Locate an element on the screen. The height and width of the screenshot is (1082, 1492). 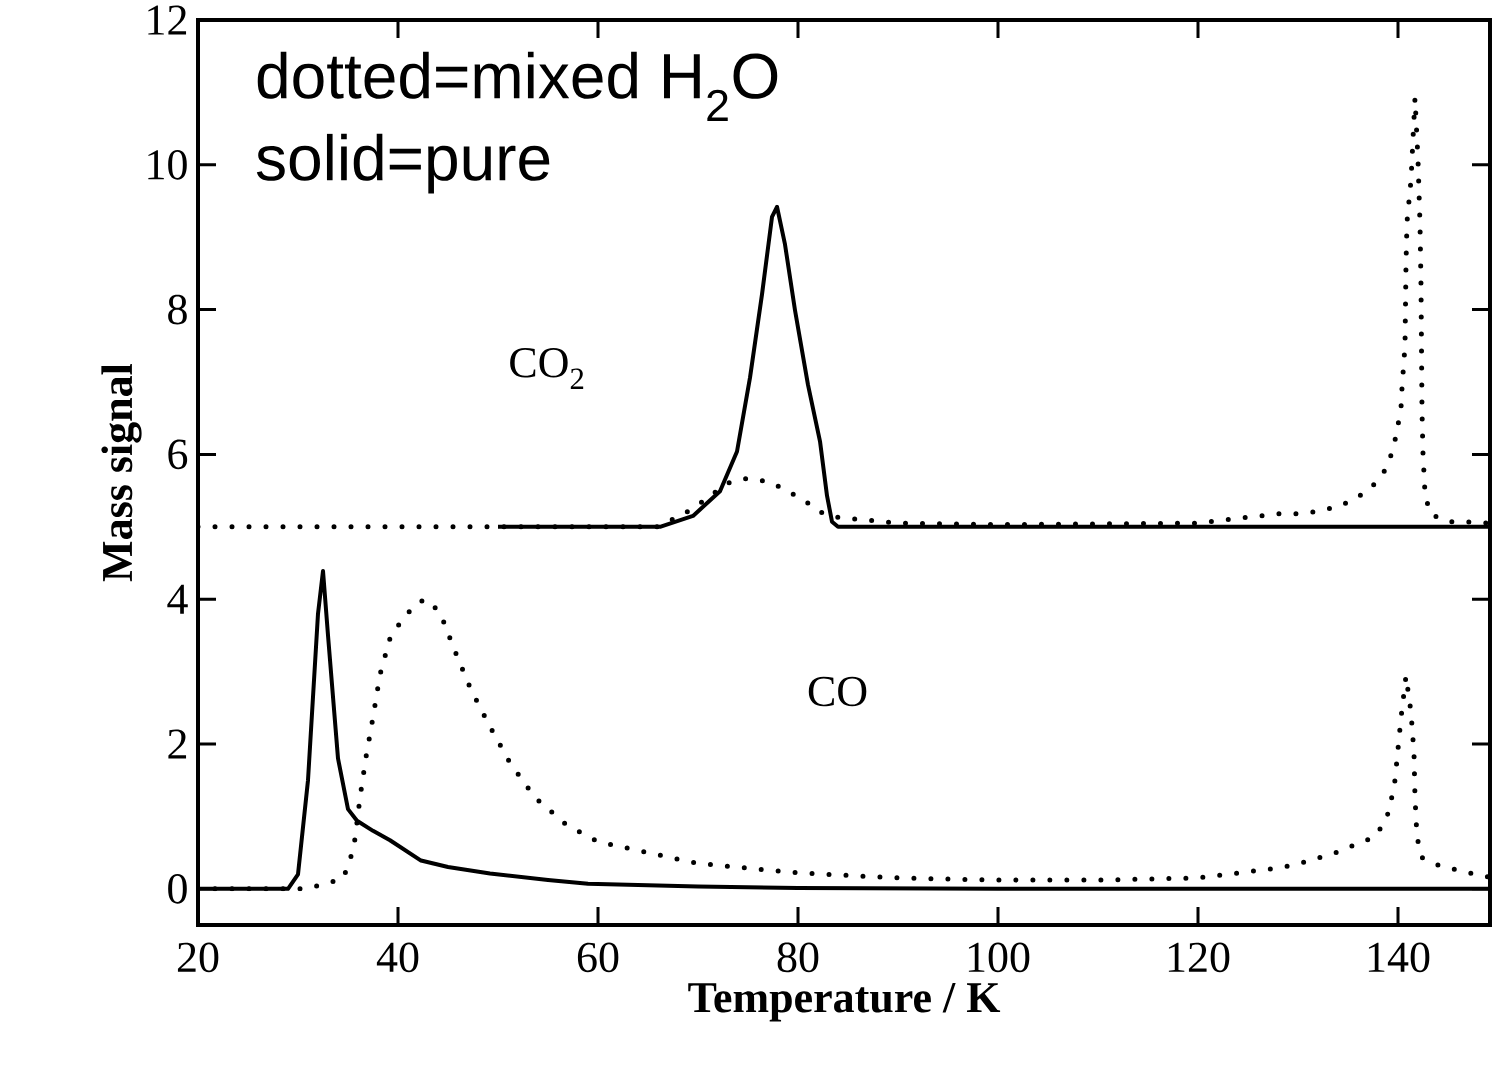
x-axis-title: Temperature / K is located at coordinates (844, 1002).